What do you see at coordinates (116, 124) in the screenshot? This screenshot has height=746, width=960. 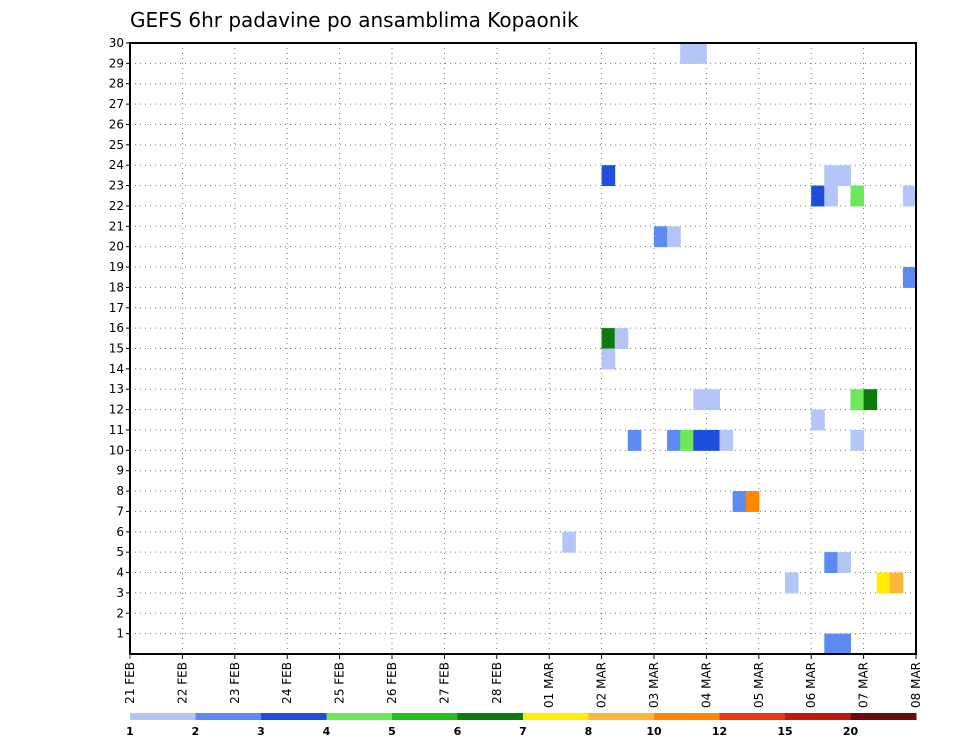 I see `y-tick-label-26: 26` at bounding box center [116, 124].